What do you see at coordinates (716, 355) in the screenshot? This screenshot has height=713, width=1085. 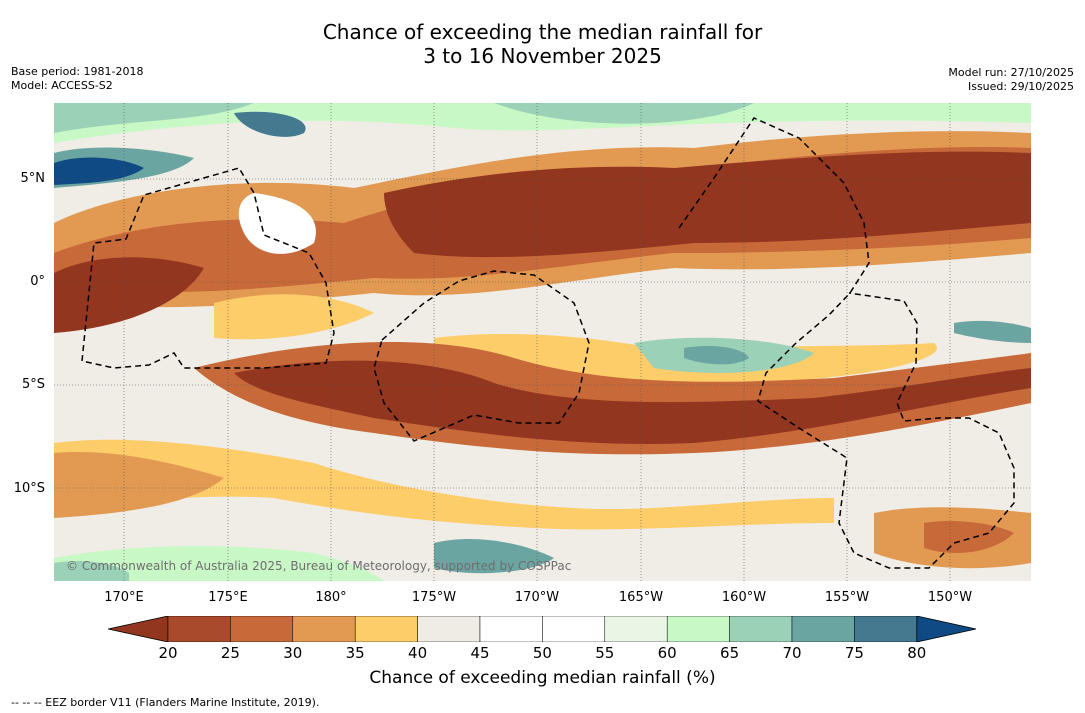 I see `wet-core-central` at bounding box center [716, 355].